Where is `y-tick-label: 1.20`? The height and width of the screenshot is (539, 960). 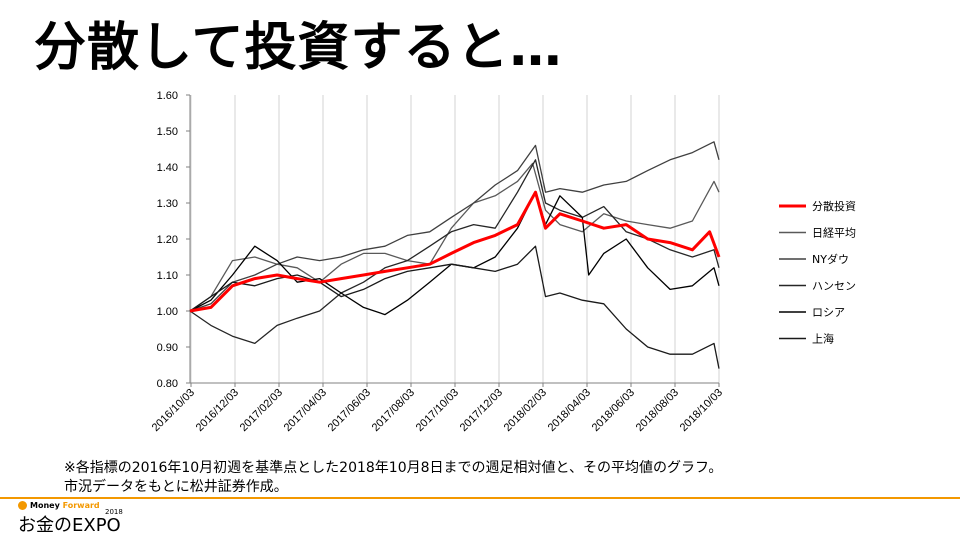 y-tick-label: 1.20 is located at coordinates (167, 240).